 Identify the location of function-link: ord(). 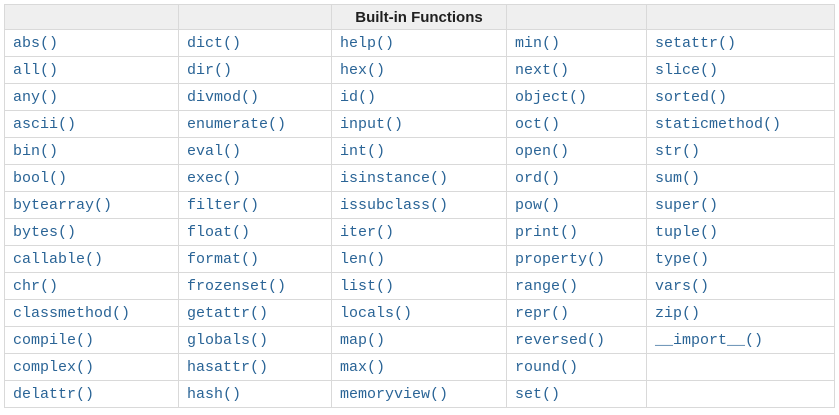
(538, 178).